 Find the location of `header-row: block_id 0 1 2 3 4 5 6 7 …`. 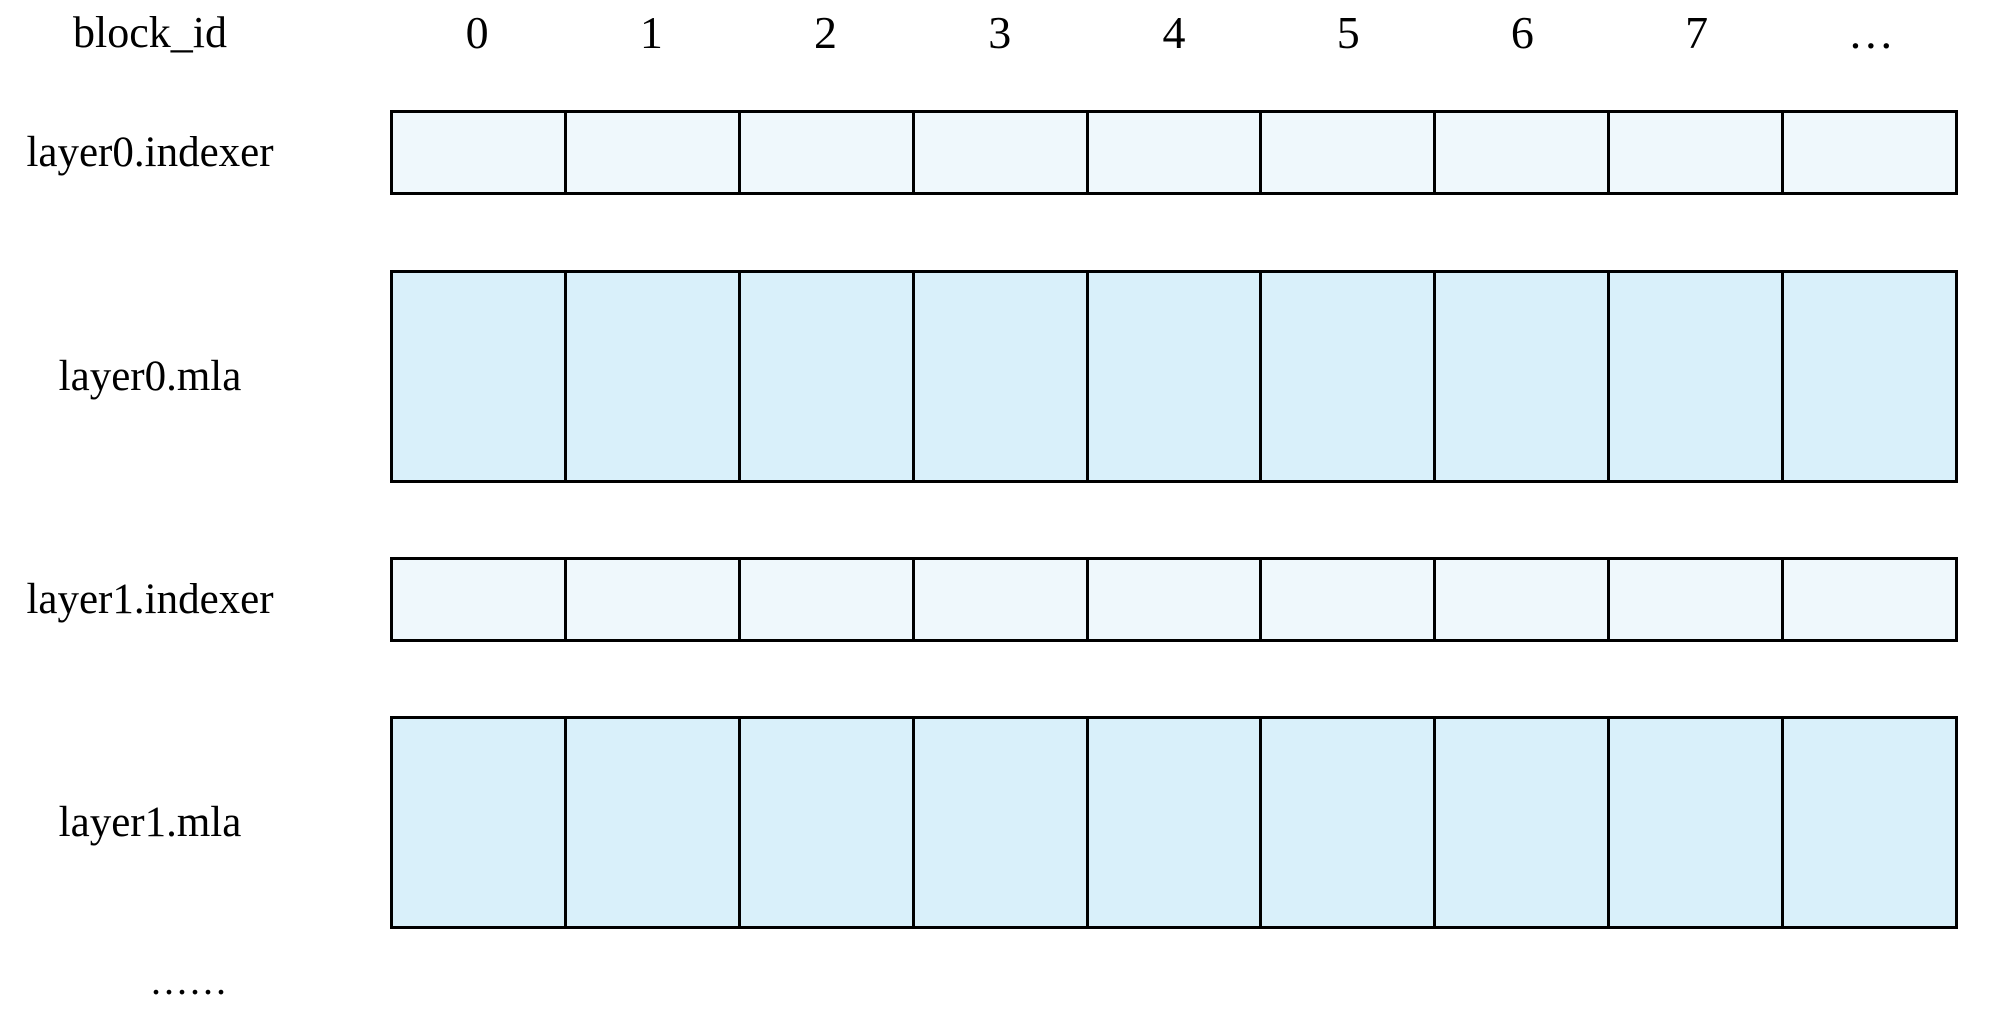

header-row: block_id 0 1 2 3 4 5 6 7 … is located at coordinates (979, 32).